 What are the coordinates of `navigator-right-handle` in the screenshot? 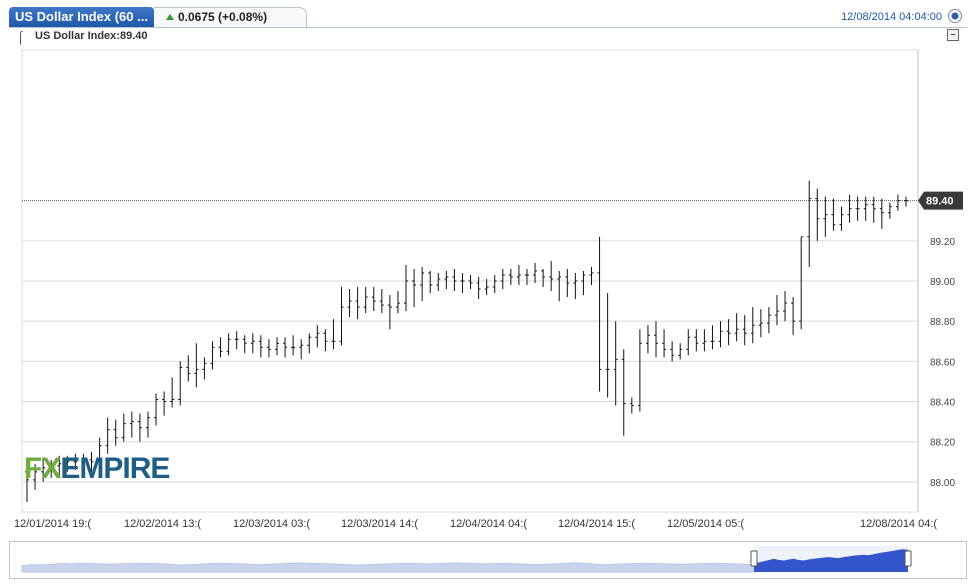 It's located at (908, 558).